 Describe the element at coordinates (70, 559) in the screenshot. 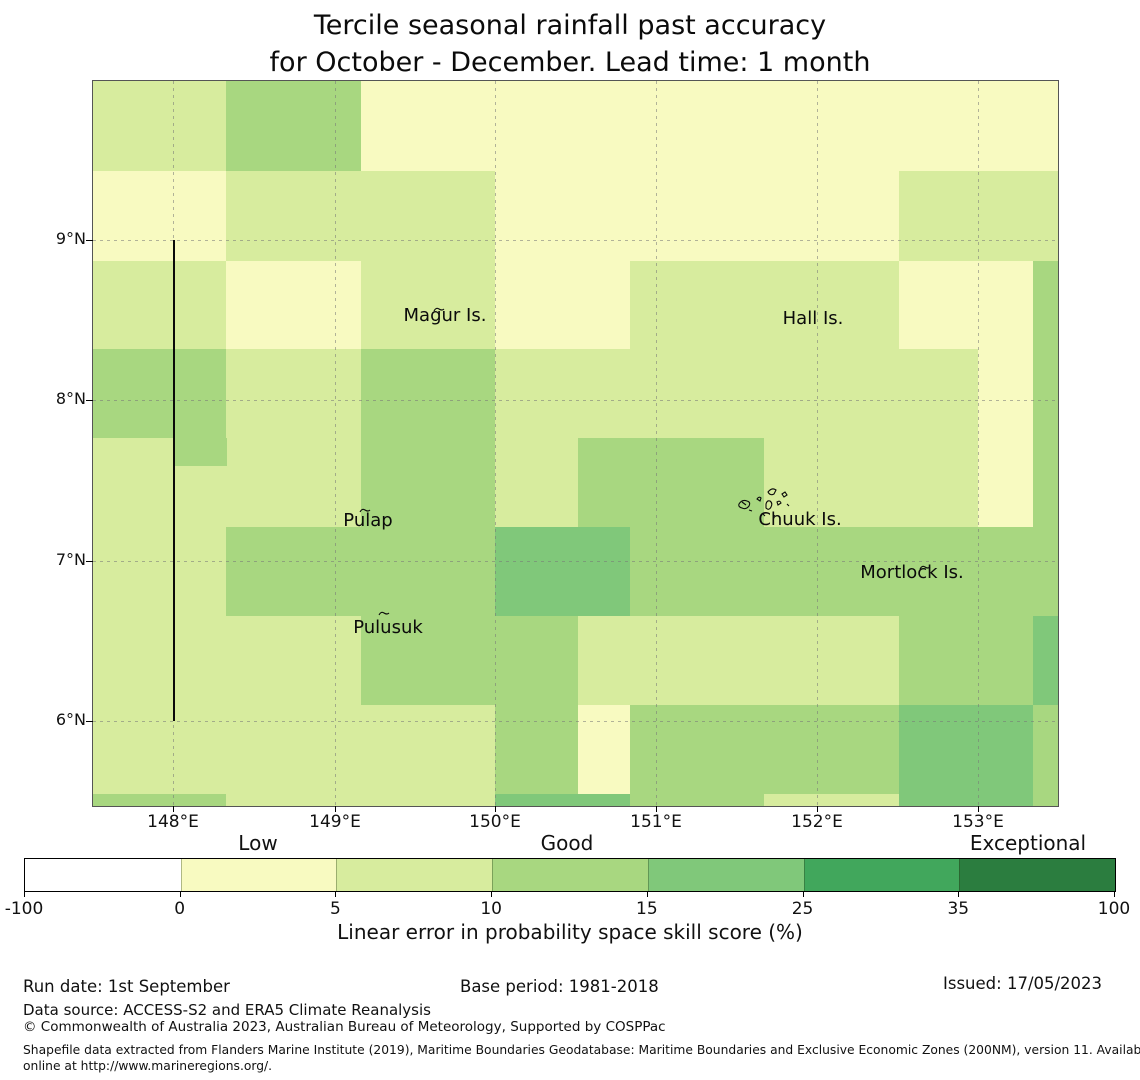

I see `y-axis-tick-label: 7°N` at that location.